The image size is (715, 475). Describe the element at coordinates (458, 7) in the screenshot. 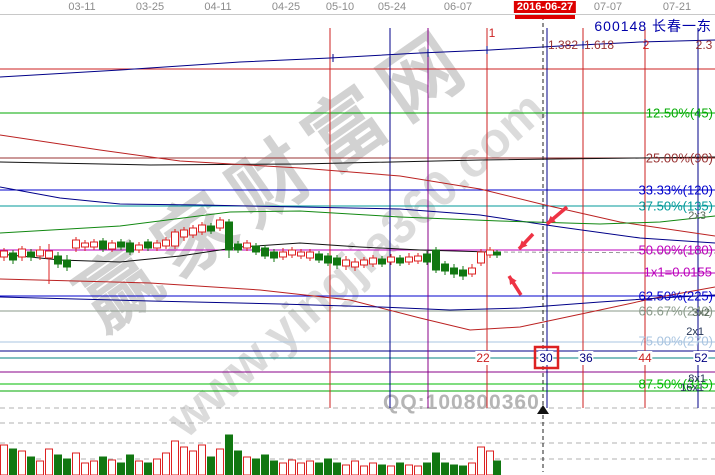

I see `date-tick-label: 06-07` at that location.